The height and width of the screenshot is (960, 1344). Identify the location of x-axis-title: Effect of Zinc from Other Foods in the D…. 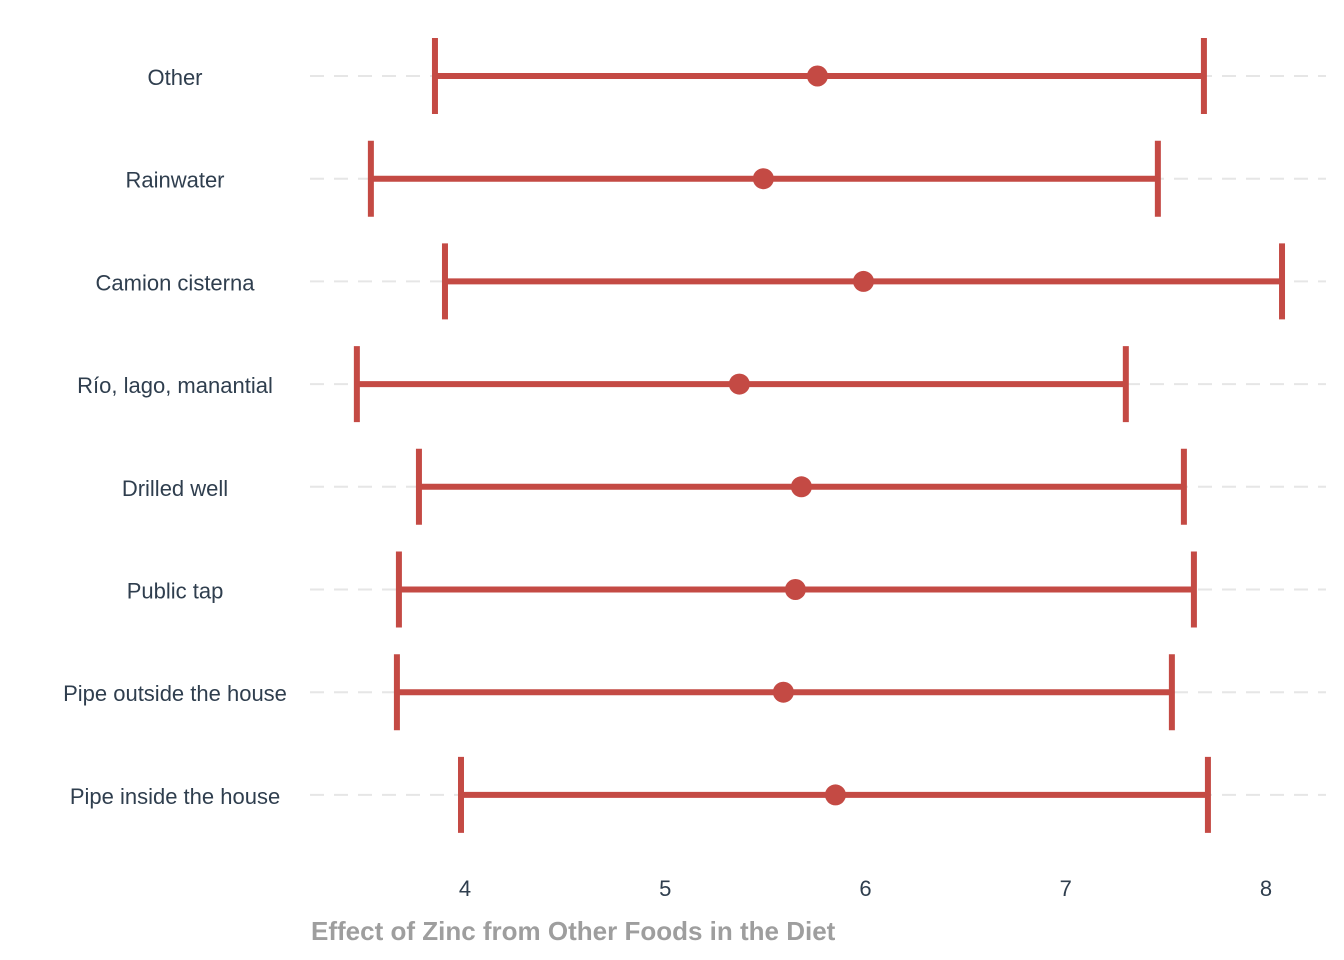
(573, 931).